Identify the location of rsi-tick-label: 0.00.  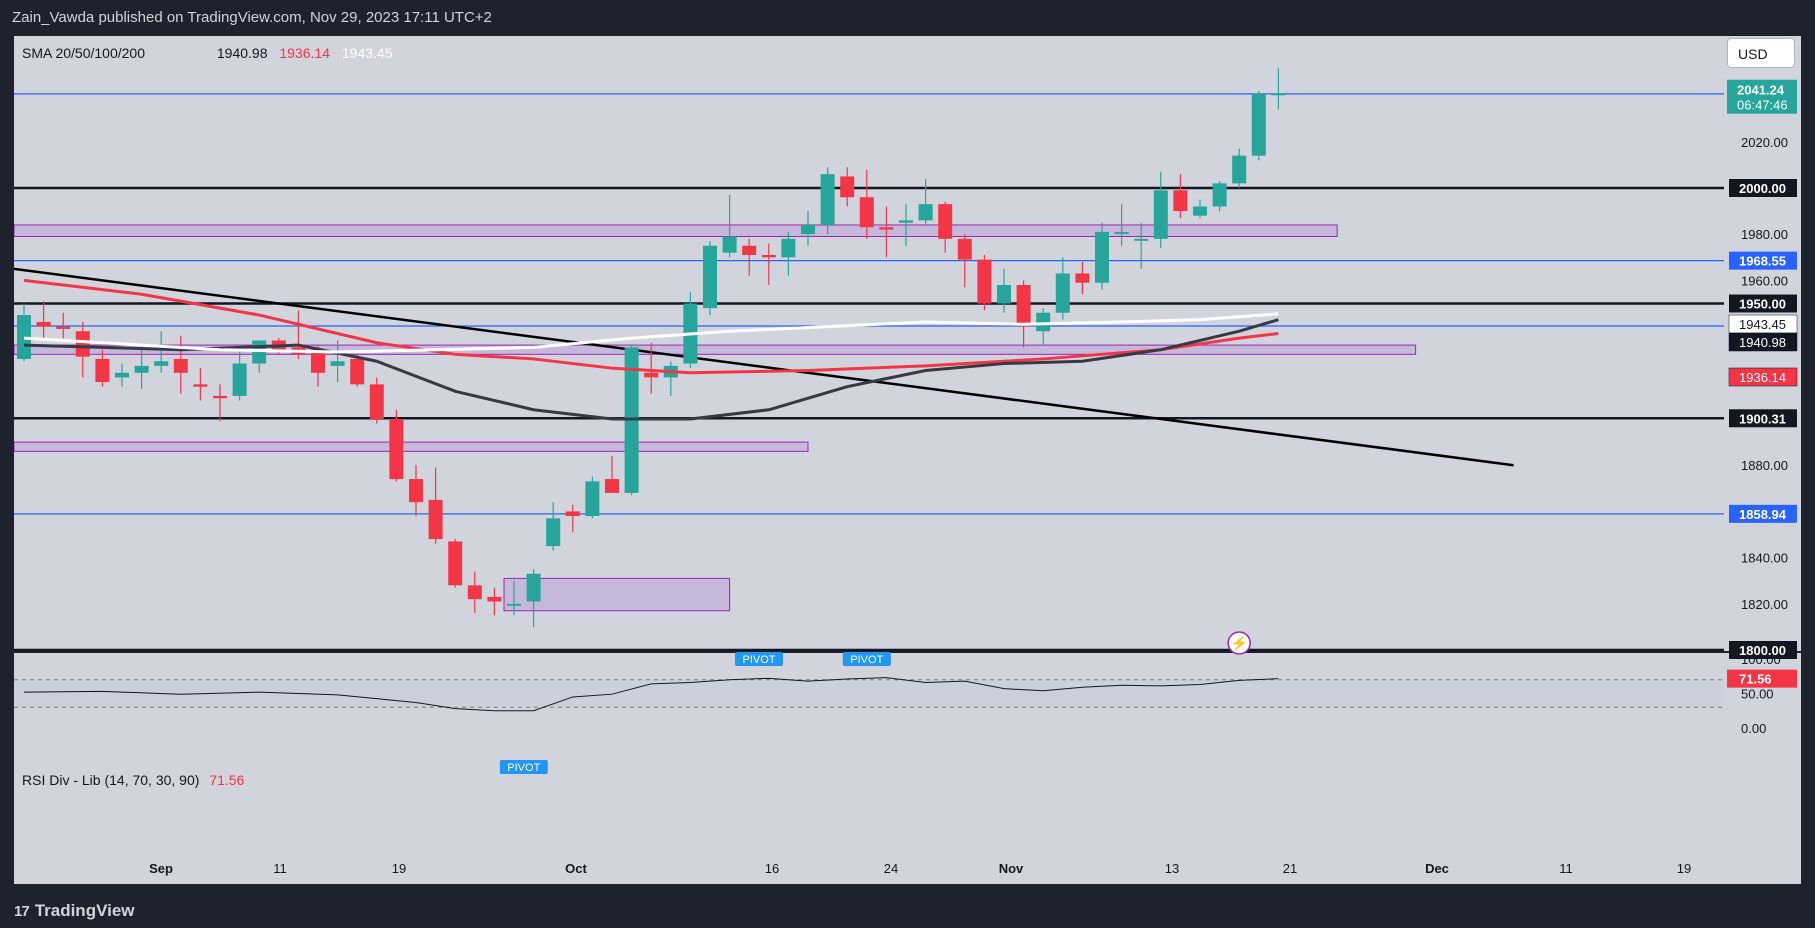
(1753, 728).